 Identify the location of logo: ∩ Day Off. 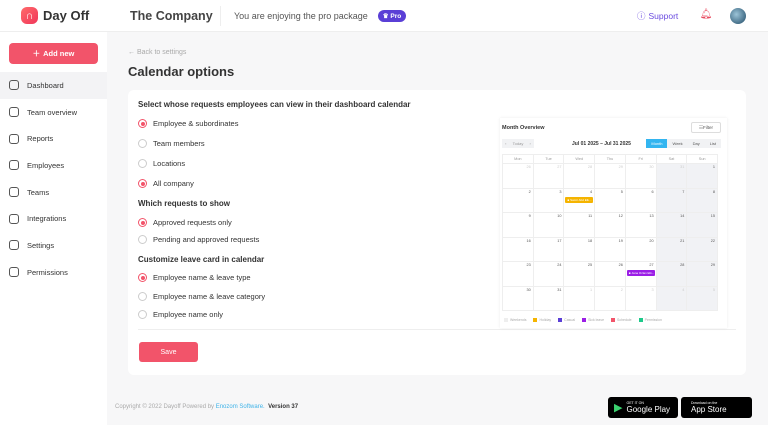
(53, 15).